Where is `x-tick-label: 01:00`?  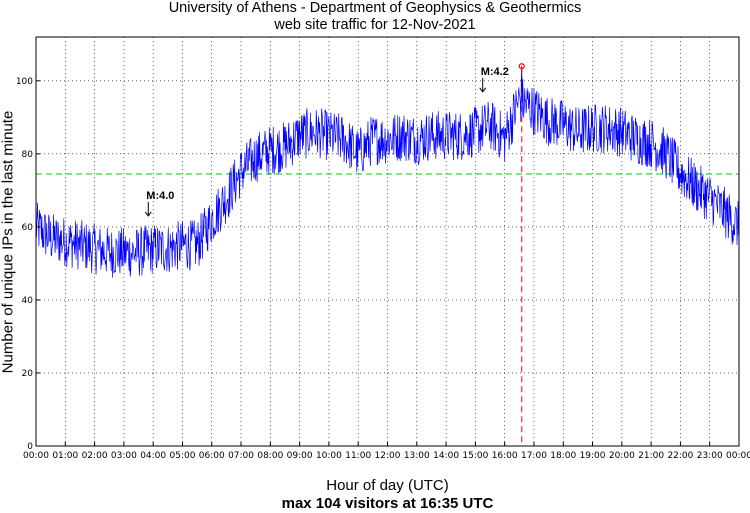
x-tick-label: 01:00 is located at coordinates (65, 456).